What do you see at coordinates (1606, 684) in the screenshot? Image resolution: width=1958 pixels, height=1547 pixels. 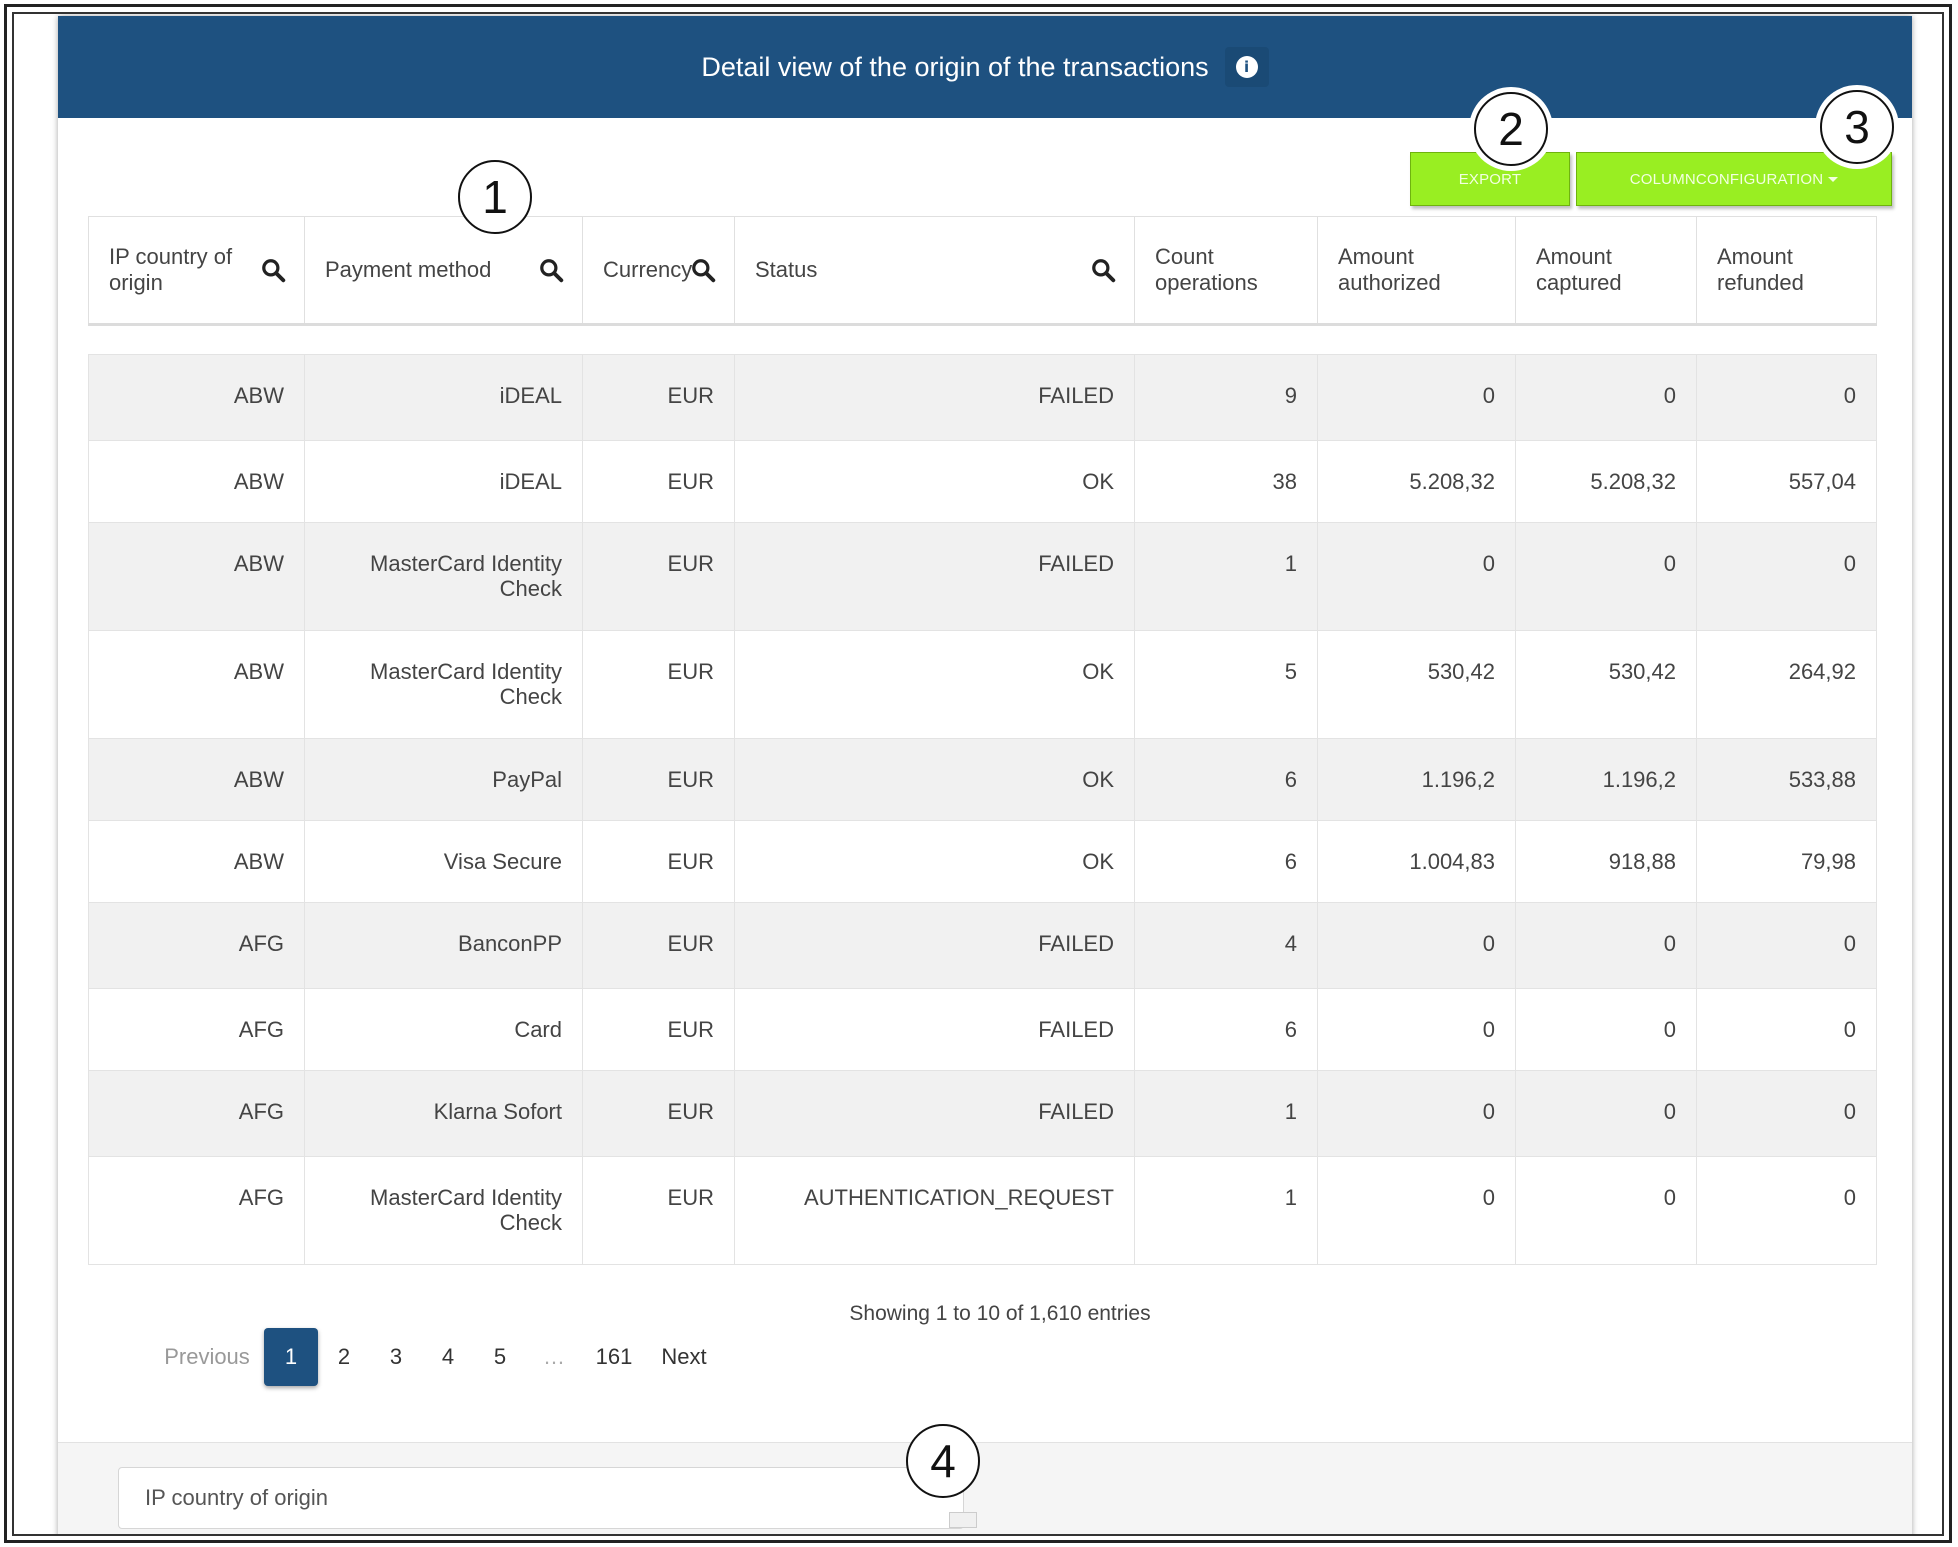 I see `cell-amount-captured: 530,42` at bounding box center [1606, 684].